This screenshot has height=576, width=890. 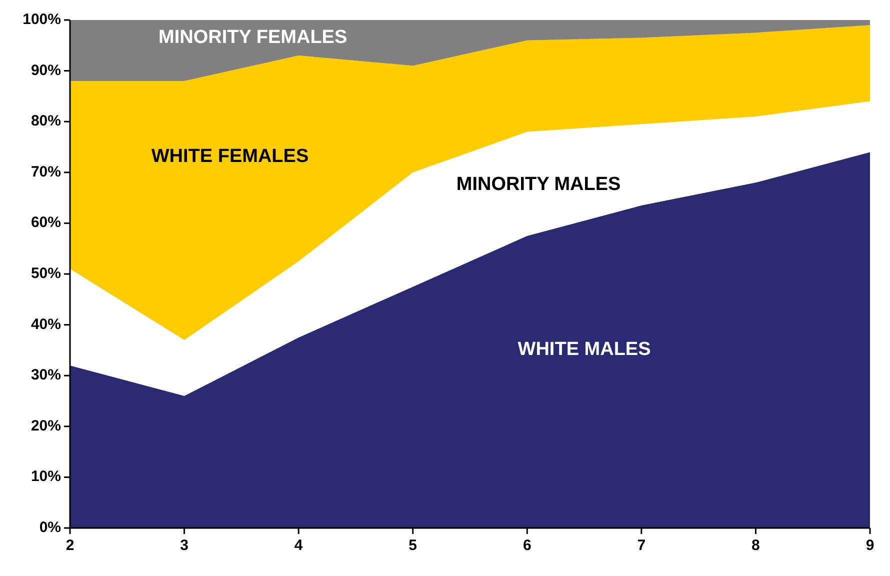 What do you see at coordinates (184, 545) in the screenshot?
I see `x-tick-label: 3` at bounding box center [184, 545].